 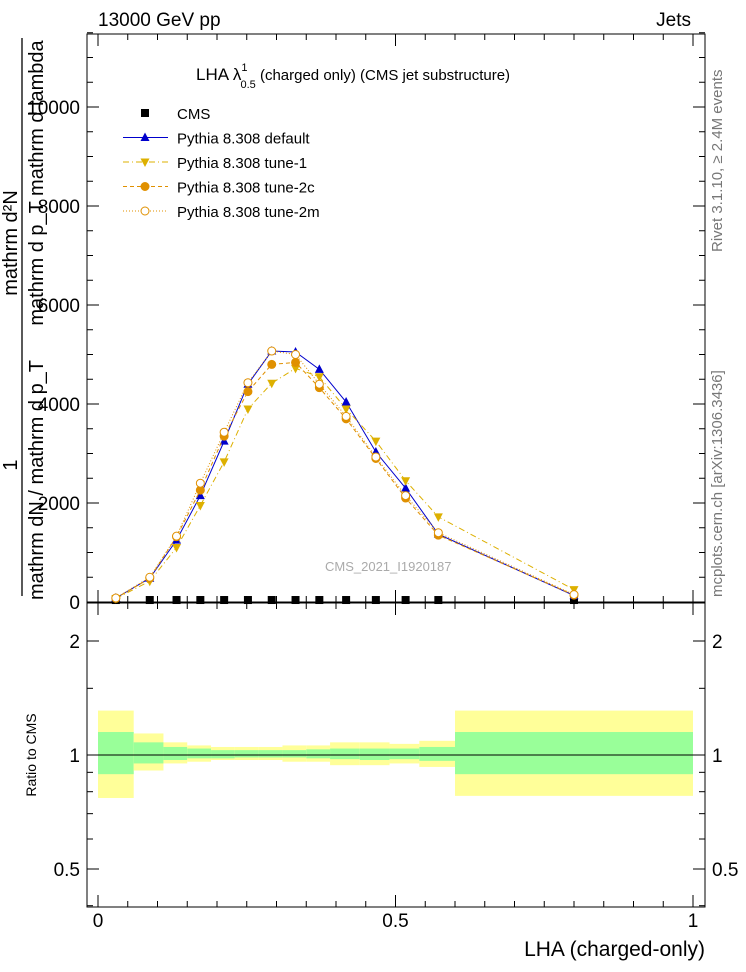 I want to click on title-sup: 1, so click(x=244, y=68).